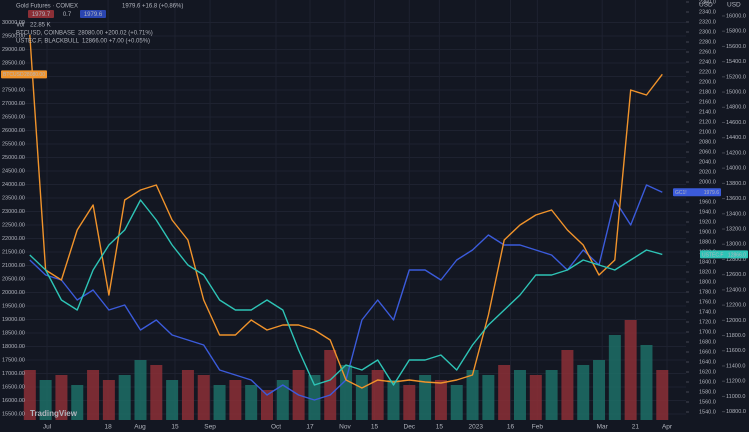  What do you see at coordinates (13, 293) in the screenshot?
I see `y-tick-label: 20000.00` at bounding box center [13, 293].